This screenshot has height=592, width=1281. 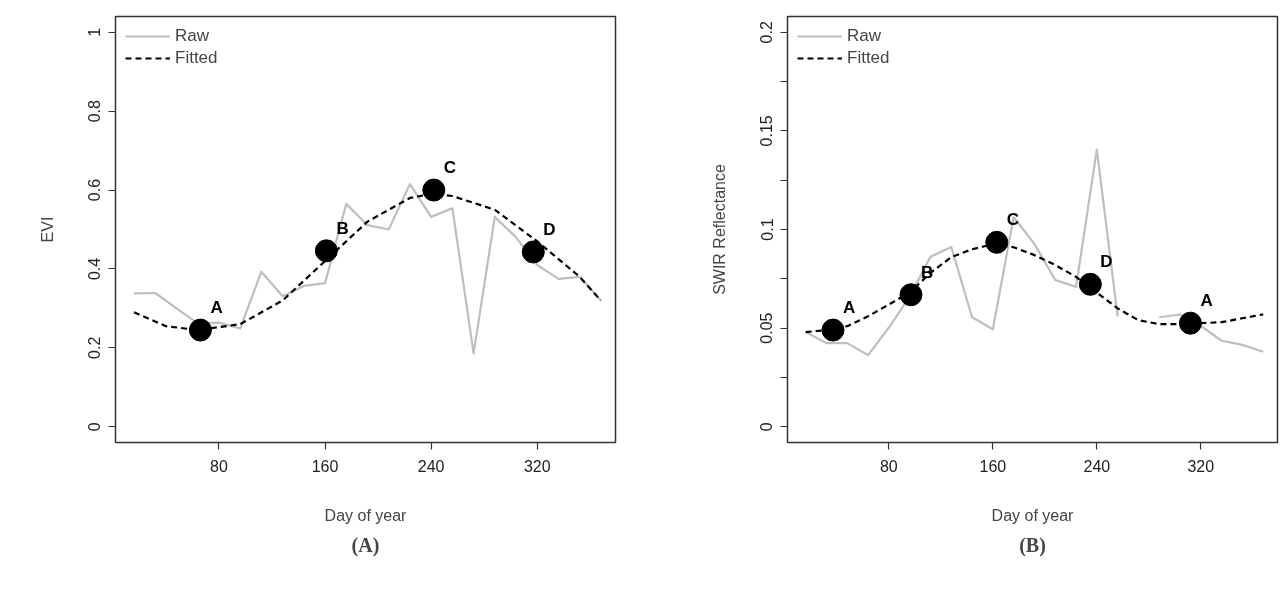 I want to click on text: (A), so click(x=365, y=545).